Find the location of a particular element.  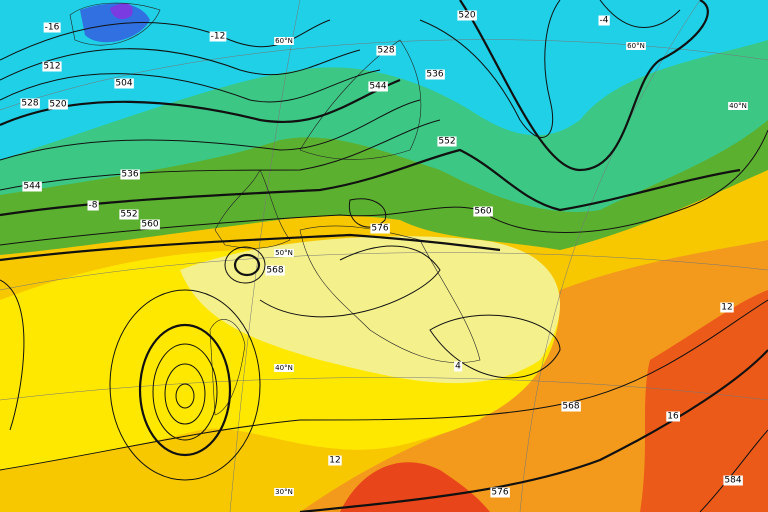

temperature-label: -12 is located at coordinates (218, 37).